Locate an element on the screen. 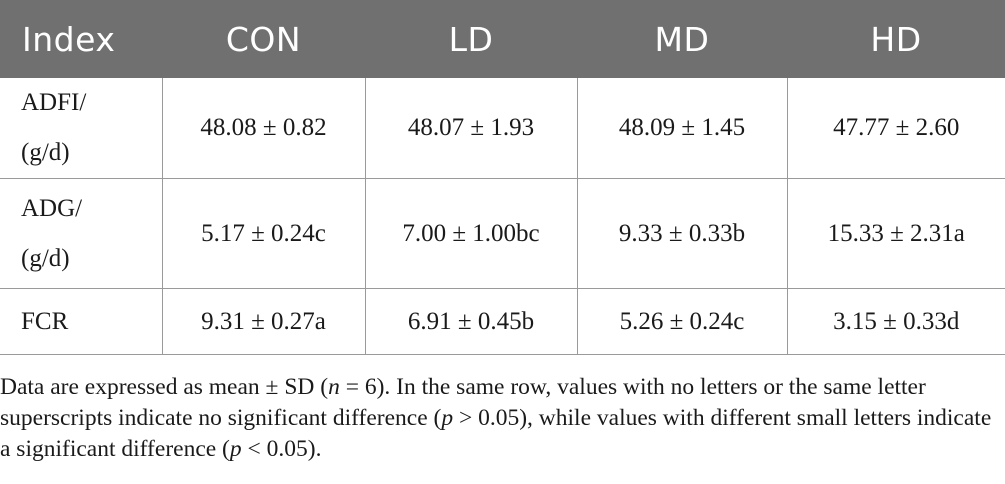  cell-fcr-ld: 6.91 ± 0.45b is located at coordinates (471, 321).